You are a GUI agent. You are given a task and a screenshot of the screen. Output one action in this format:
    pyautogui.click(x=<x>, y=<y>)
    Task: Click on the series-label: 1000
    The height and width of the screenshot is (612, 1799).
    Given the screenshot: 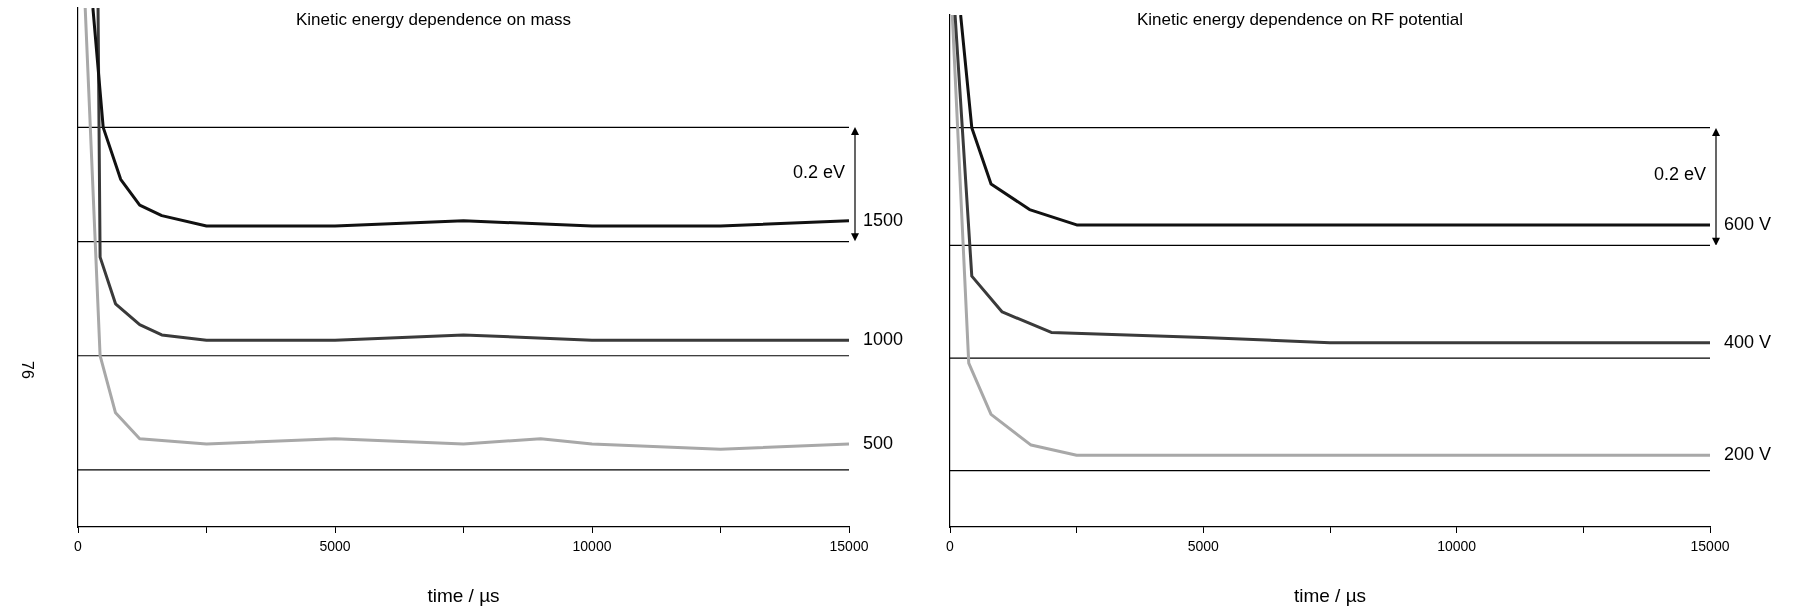 What is the action you would take?
    pyautogui.click(x=883, y=339)
    